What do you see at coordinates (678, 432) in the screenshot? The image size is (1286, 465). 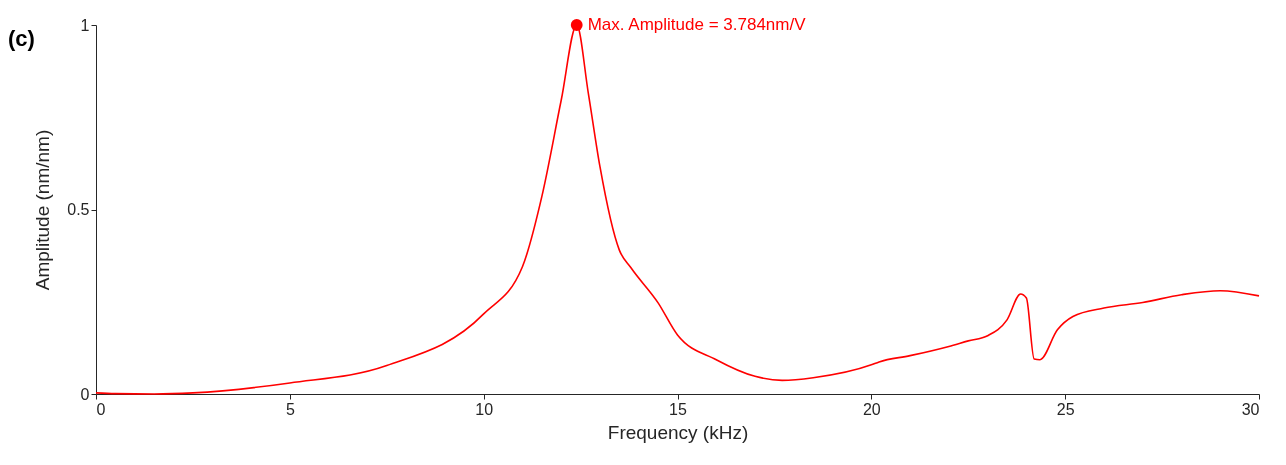 I see `x-axis-title: Frequency (kHz)` at bounding box center [678, 432].